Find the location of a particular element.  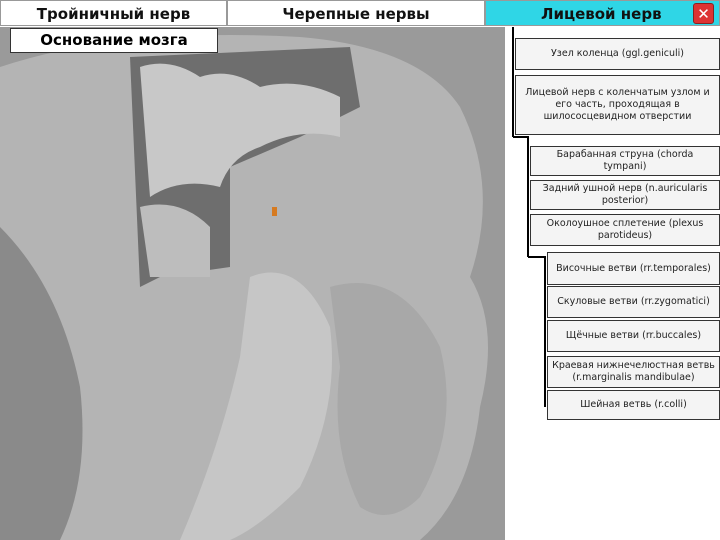

label-item: Барабанная струна (chorda tympani) is located at coordinates (625, 161).